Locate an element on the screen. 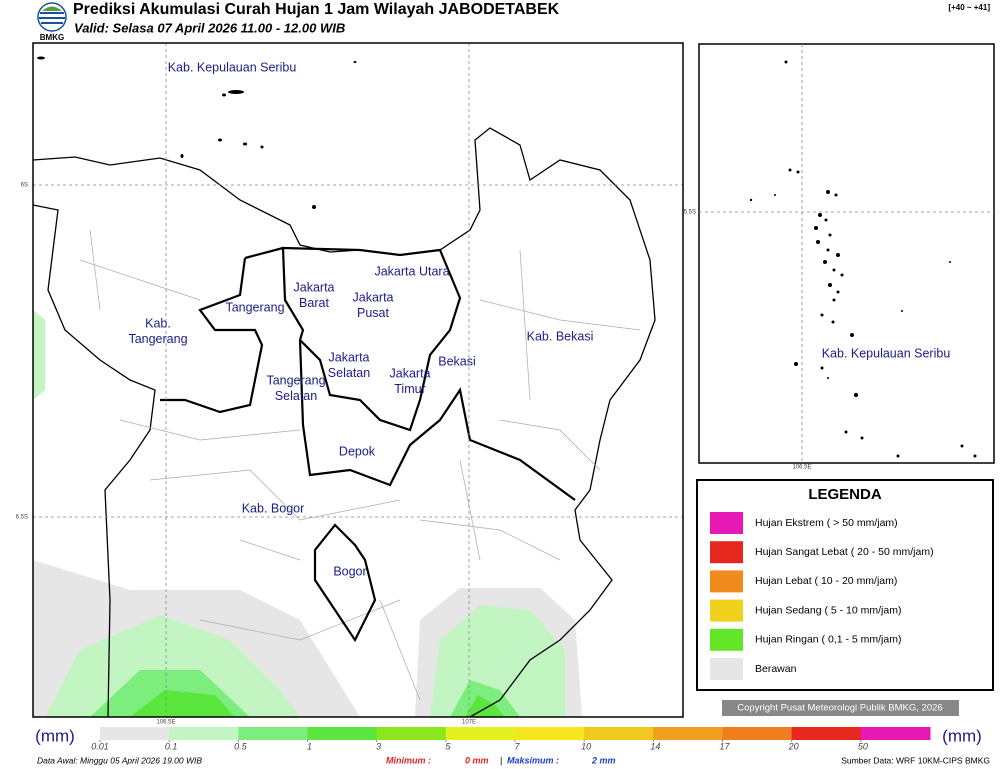 This screenshot has height=769, width=1000. min-label: Minimum : is located at coordinates (408, 760).